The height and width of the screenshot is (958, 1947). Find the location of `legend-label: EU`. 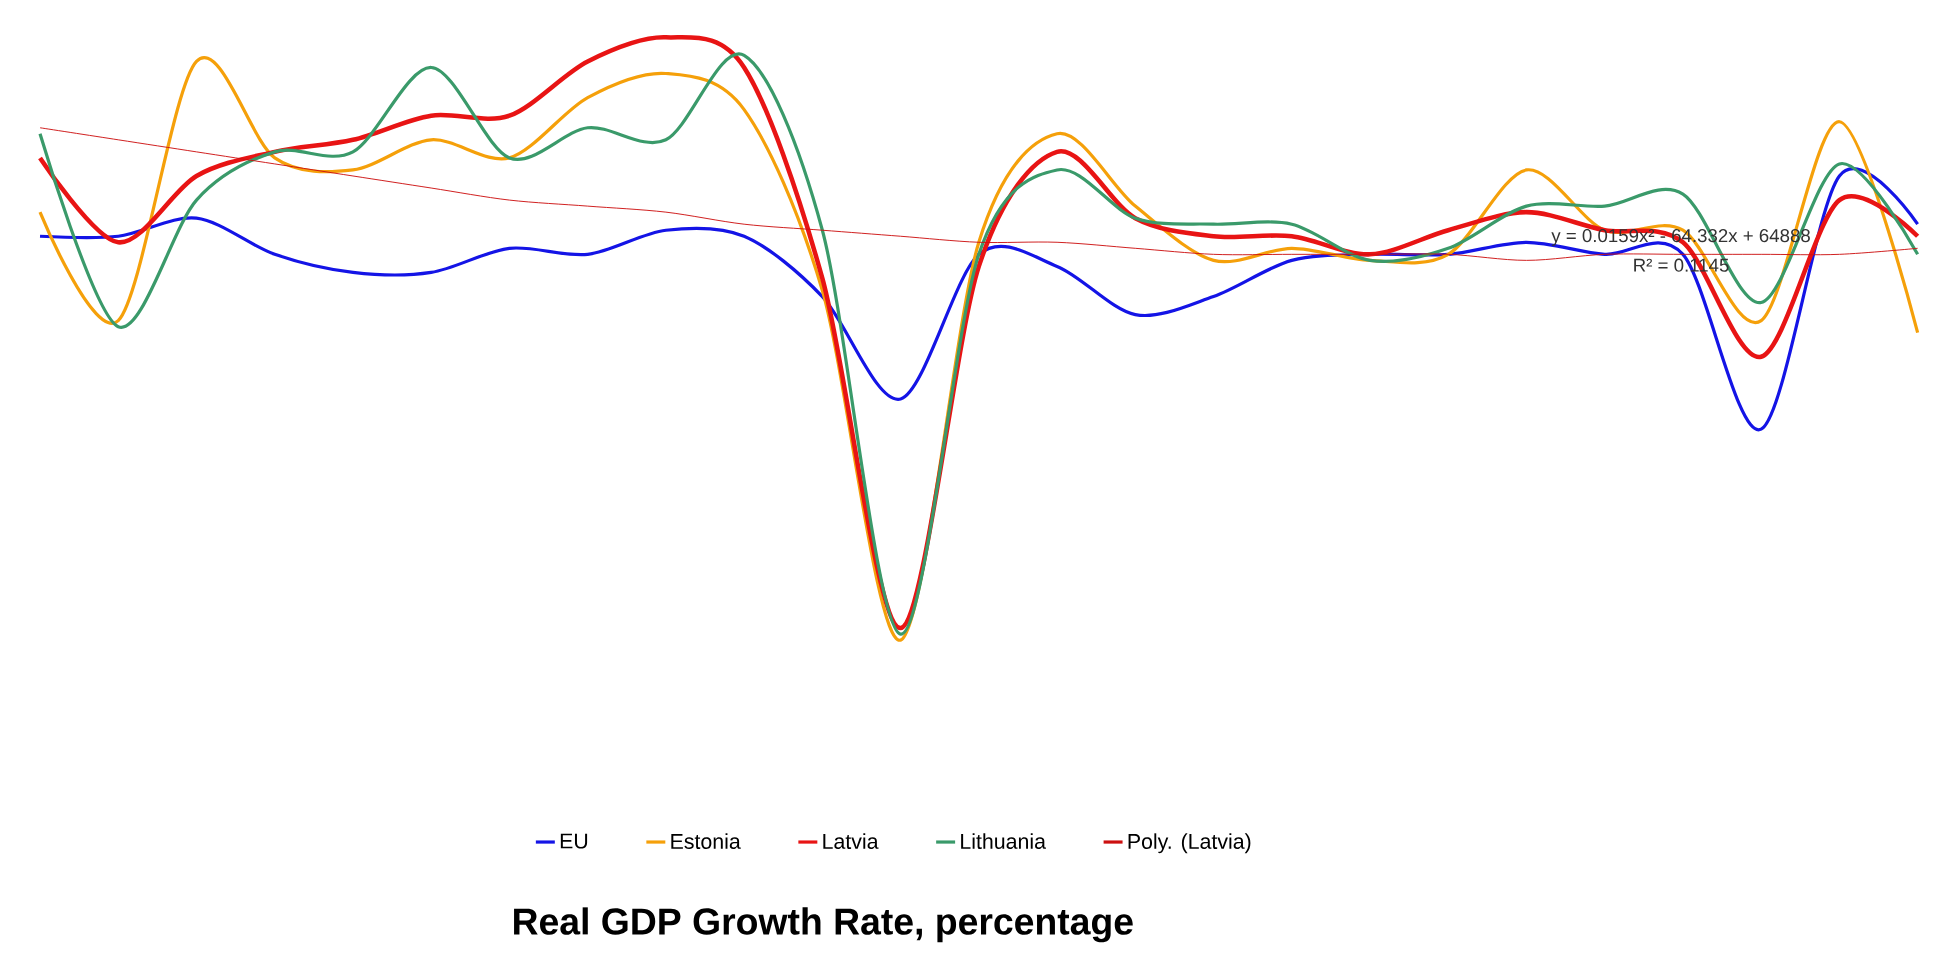

legend-label: EU is located at coordinates (574, 841).